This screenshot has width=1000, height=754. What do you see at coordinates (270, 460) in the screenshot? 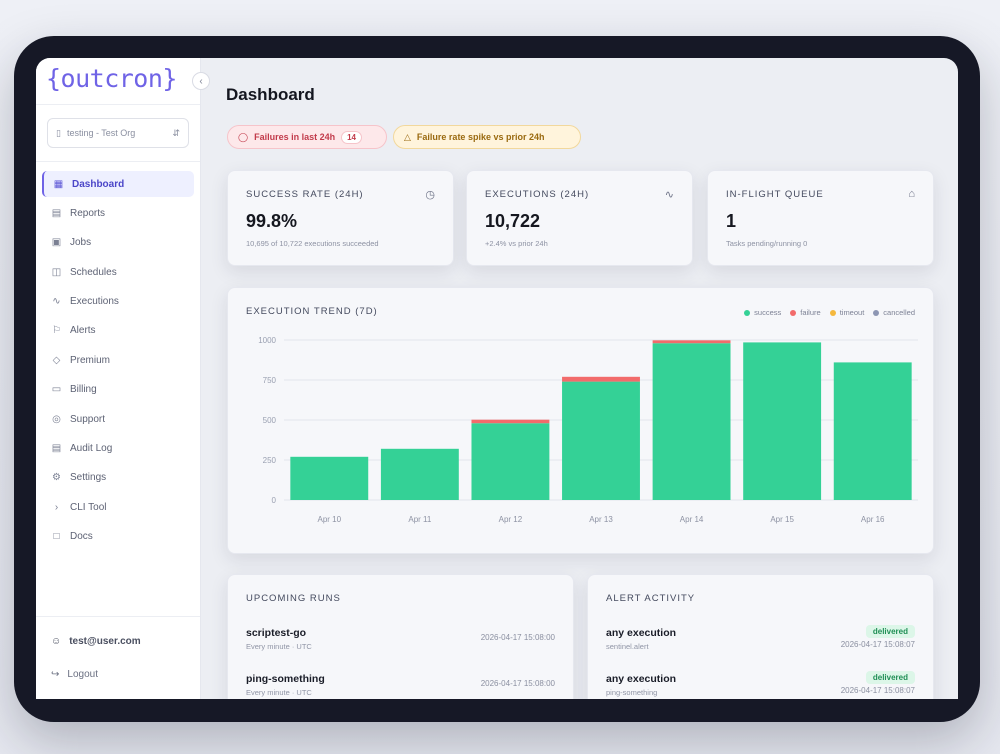
I see `y-tick-label: 250` at bounding box center [270, 460].